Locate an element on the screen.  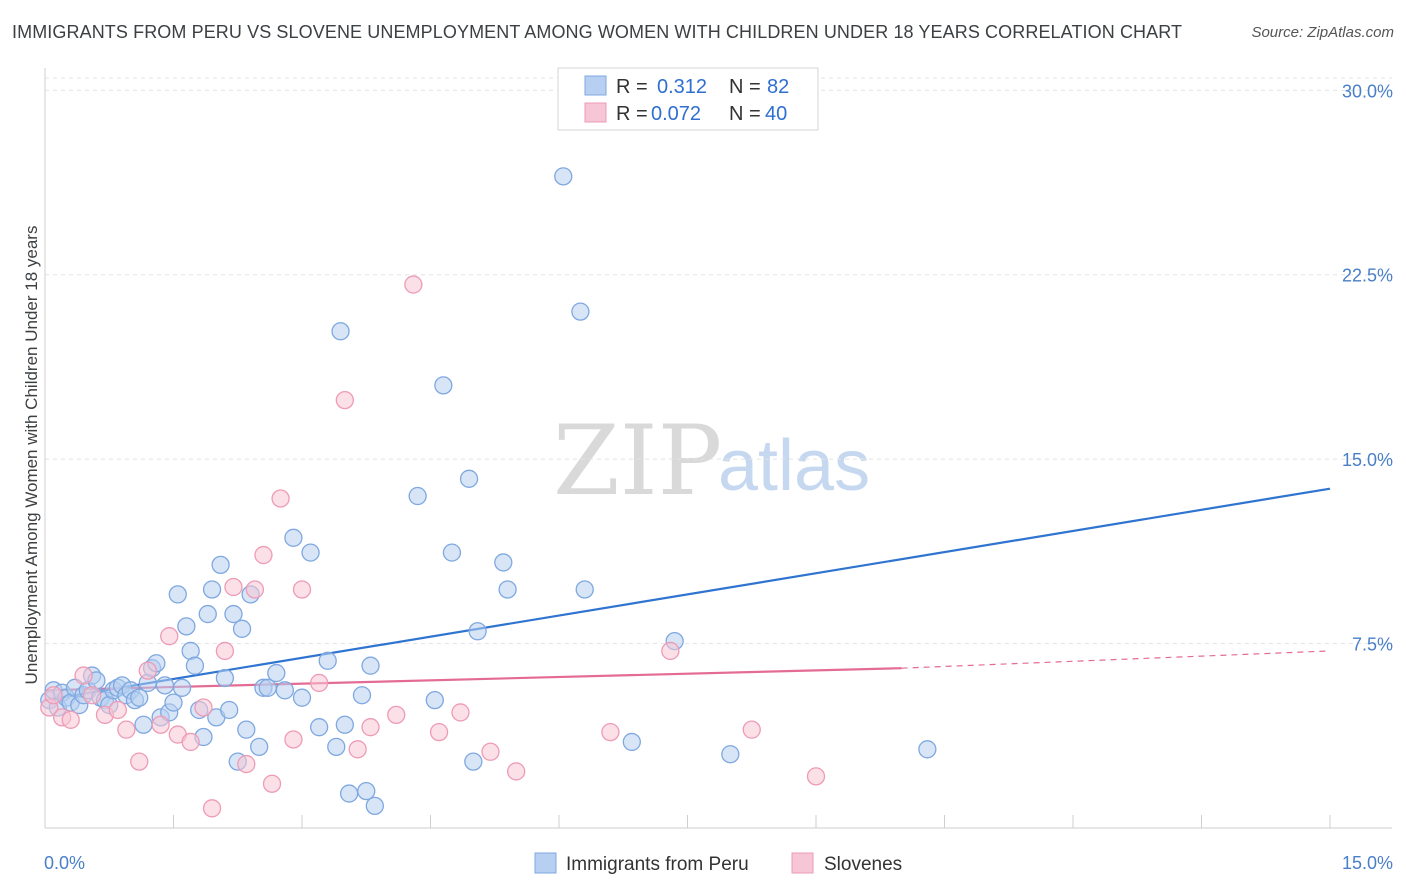
legend-n-value-slovene: 40 is located at coordinates (776, 114).